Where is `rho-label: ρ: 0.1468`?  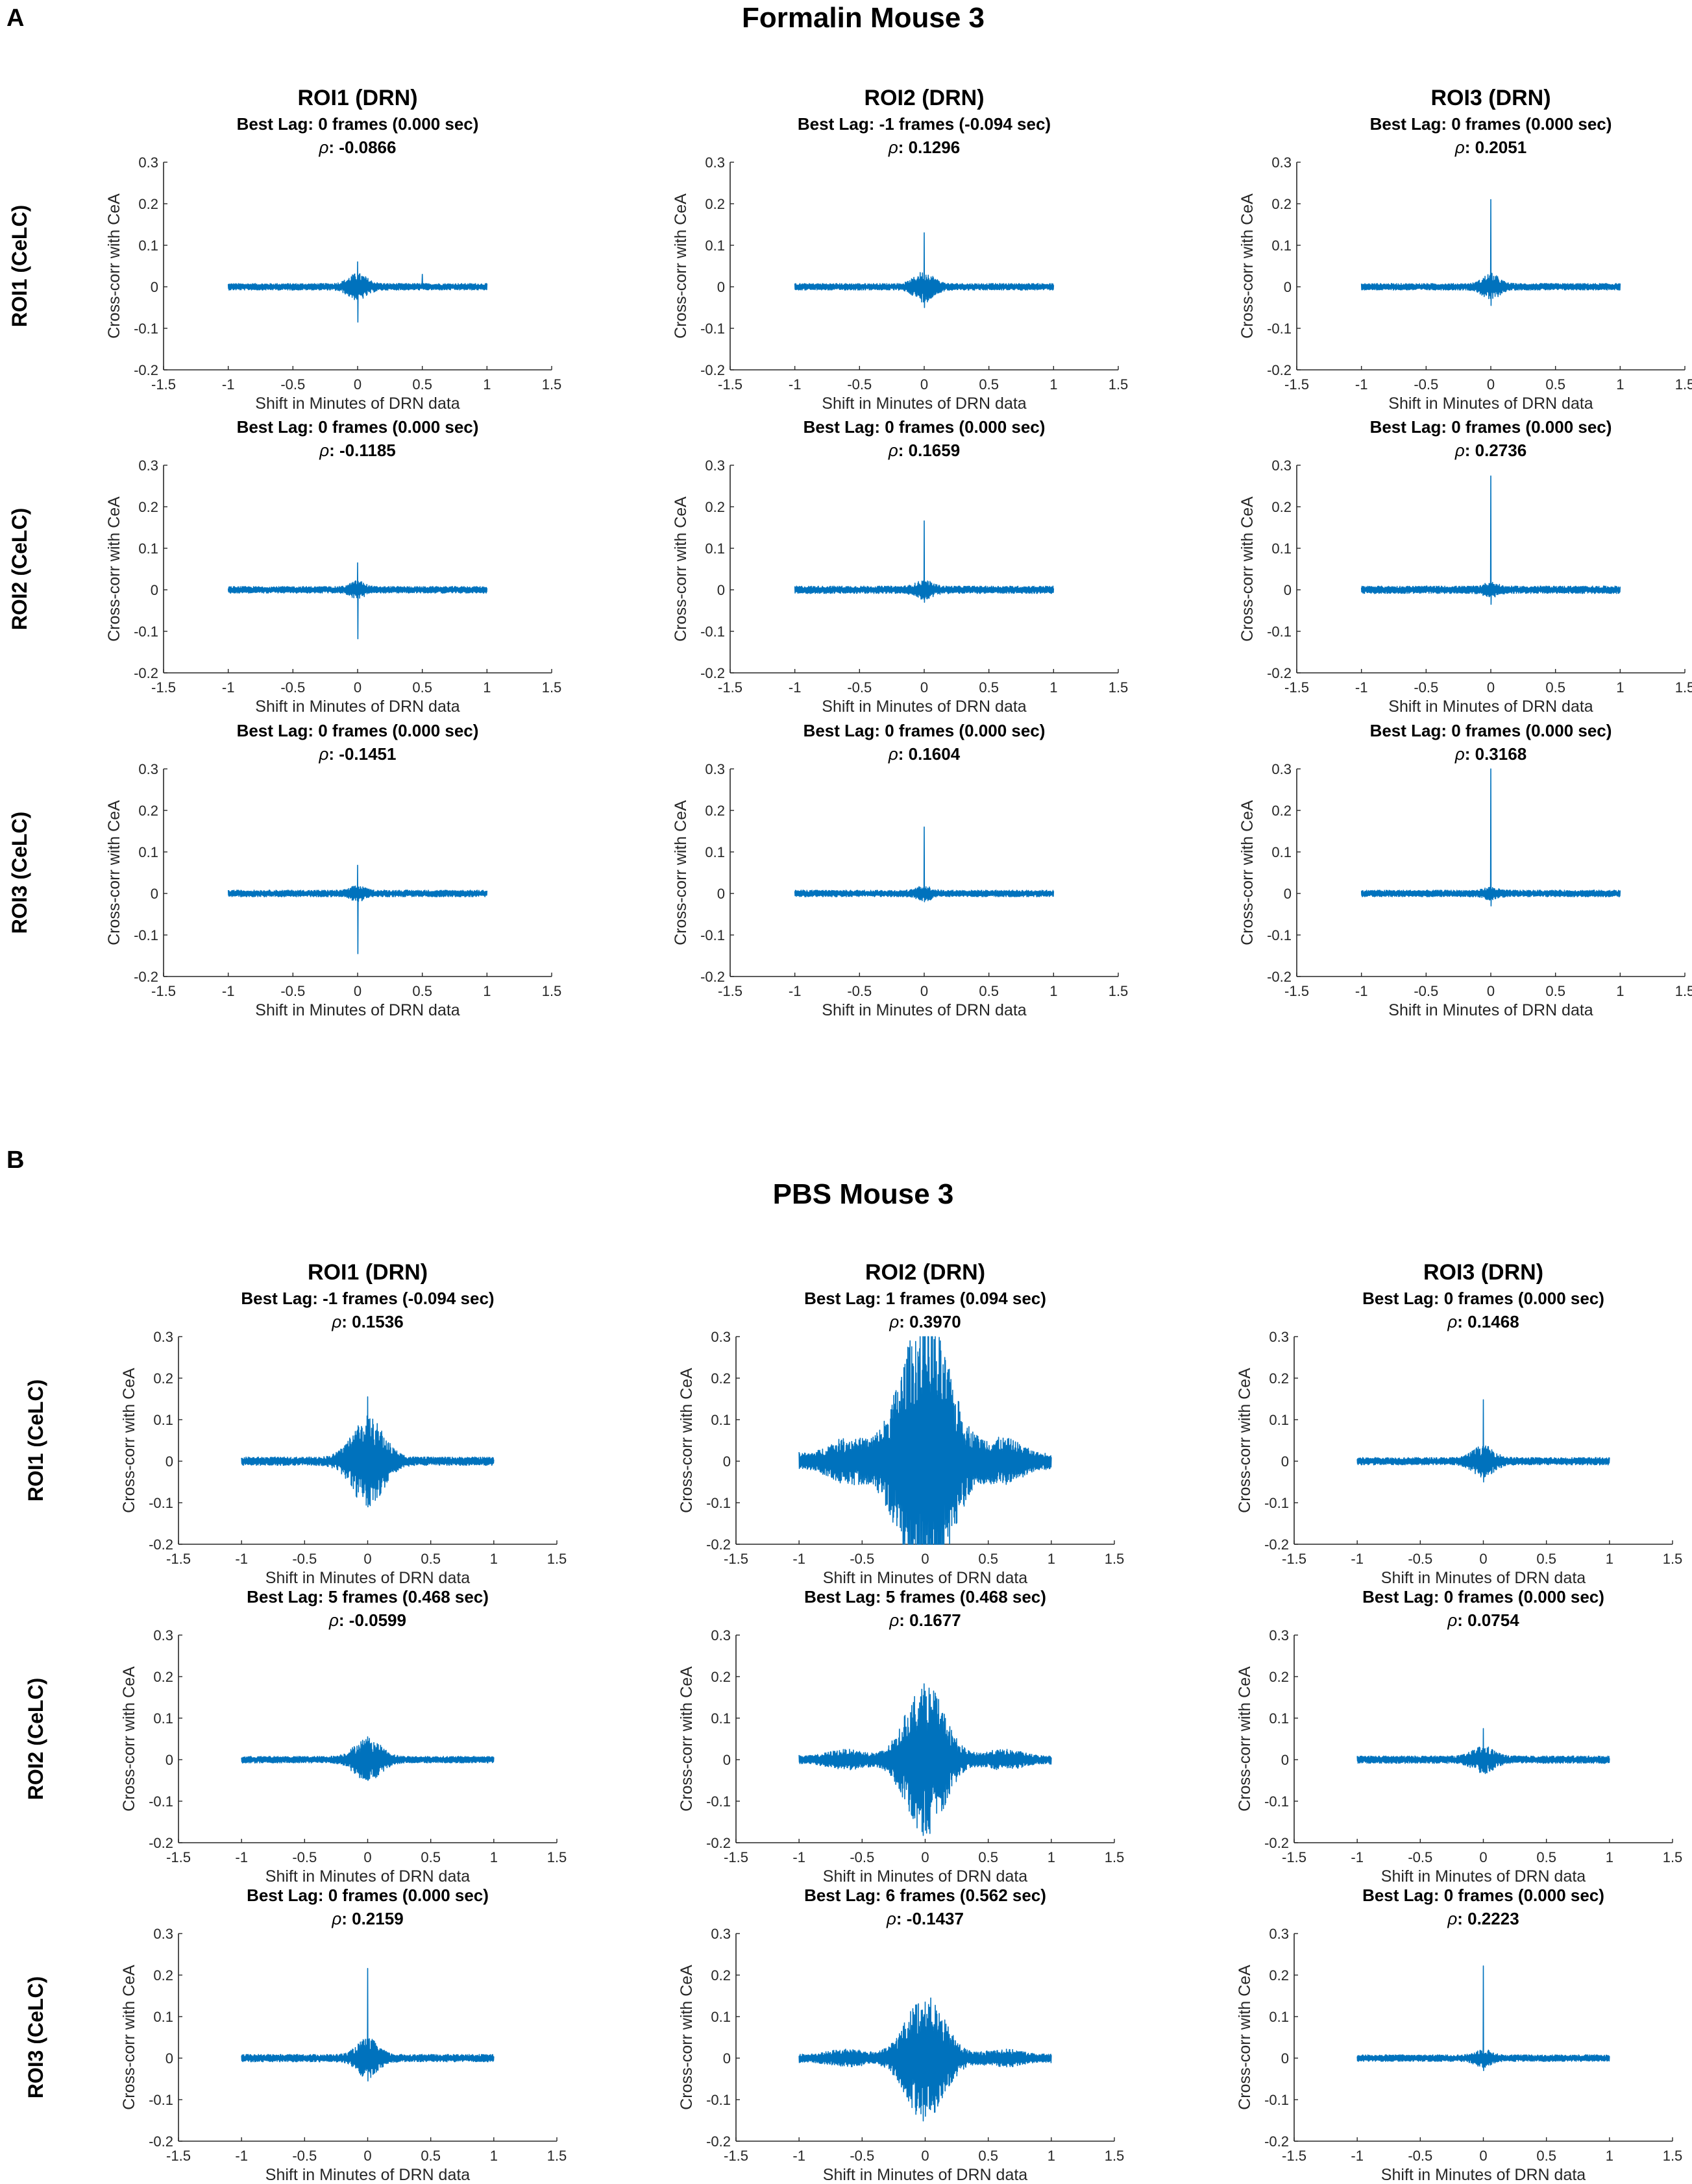 rho-label: ρ: 0.1468 is located at coordinates (1483, 1321).